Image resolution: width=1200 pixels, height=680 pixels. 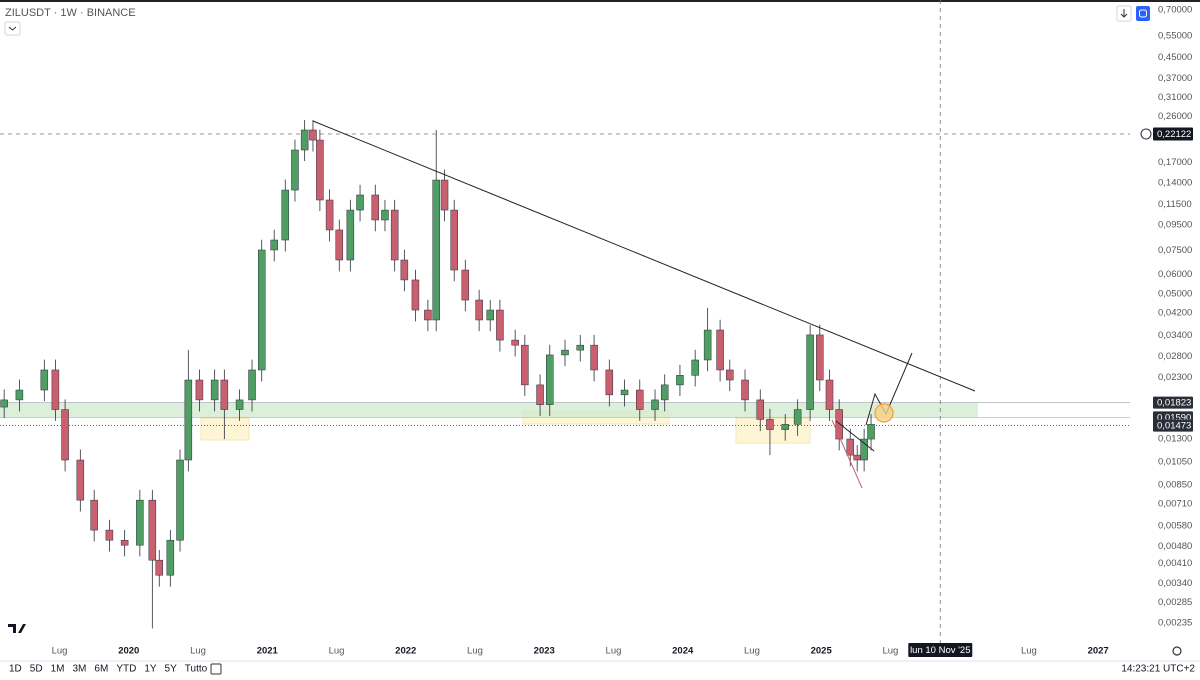 I want to click on clock: 14:23:21 UTC+2, so click(x=1158, y=669).